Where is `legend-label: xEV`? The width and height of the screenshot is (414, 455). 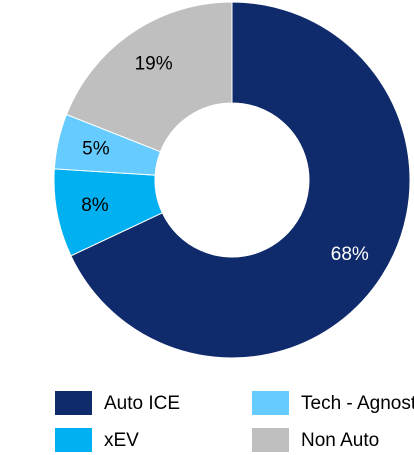
legend-label: xEV is located at coordinates (121, 440).